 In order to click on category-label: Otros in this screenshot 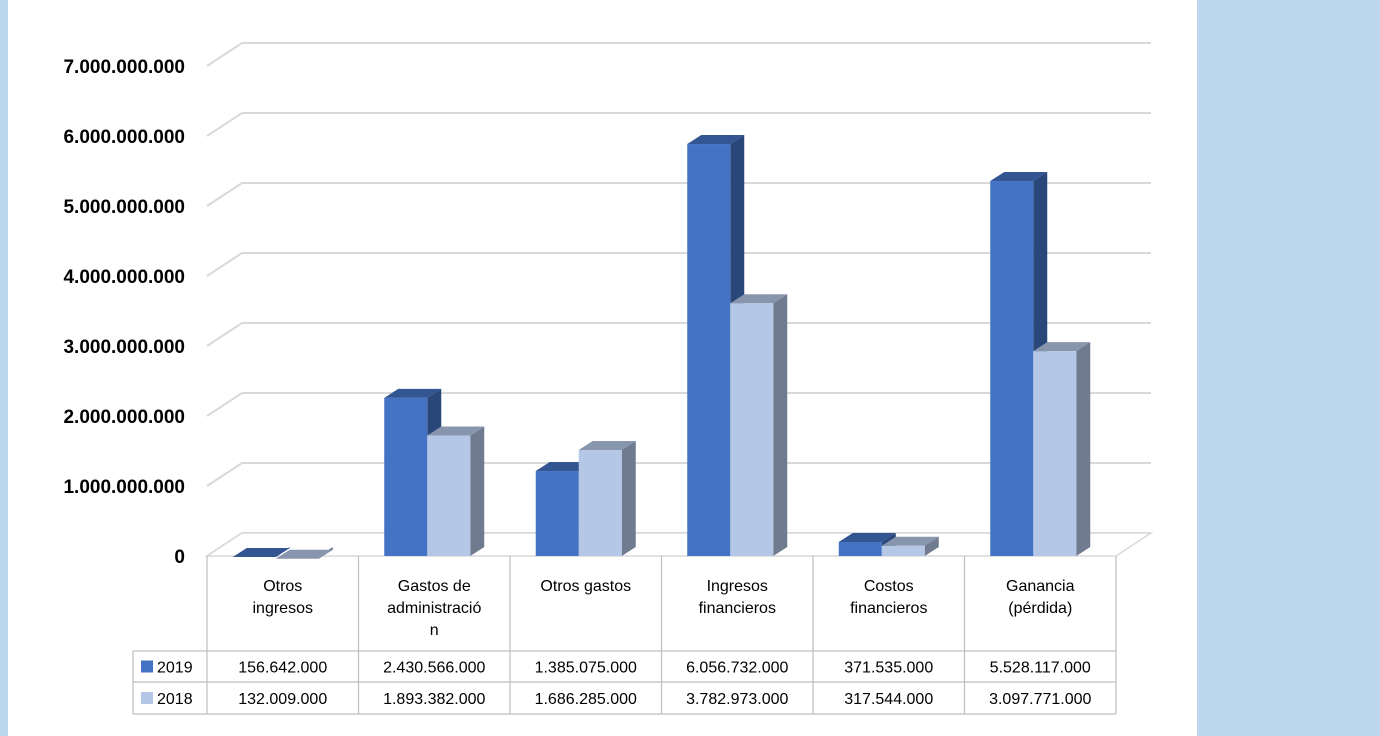, I will do `click(282, 586)`.